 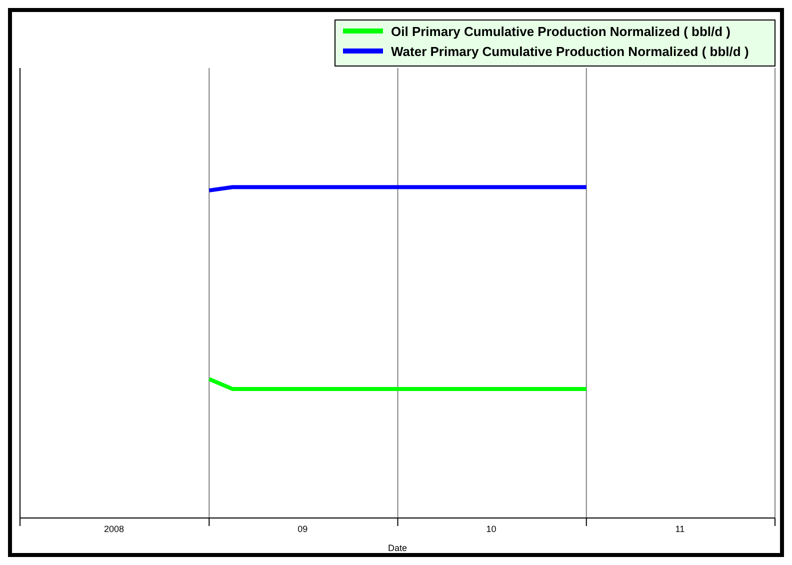 What do you see at coordinates (560, 31) in the screenshot?
I see `legend-label: Oil Primary Cumulative Production Normalized ( bbl/d )` at bounding box center [560, 31].